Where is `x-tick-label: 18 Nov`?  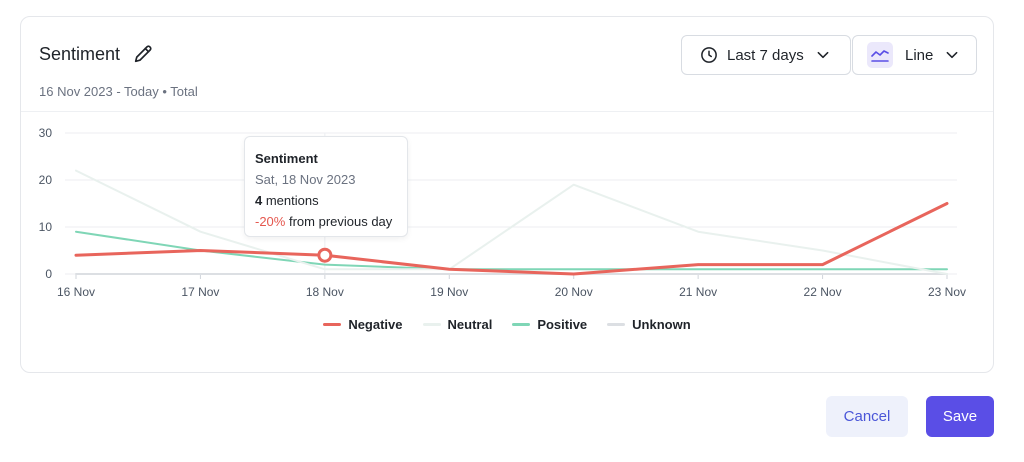
x-tick-label: 18 Nov is located at coordinates (325, 292).